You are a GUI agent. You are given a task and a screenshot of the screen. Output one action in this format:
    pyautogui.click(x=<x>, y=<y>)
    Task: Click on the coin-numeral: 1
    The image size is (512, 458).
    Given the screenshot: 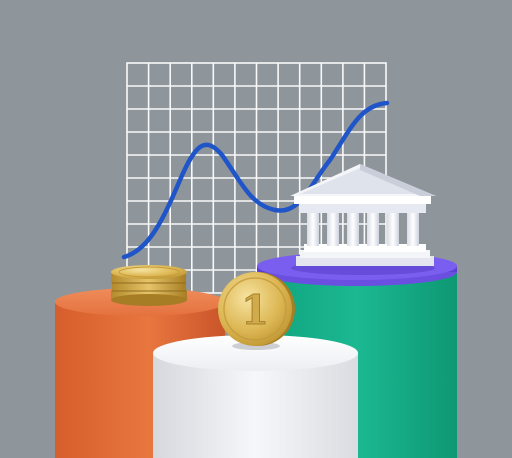 What is the action you would take?
    pyautogui.click(x=255, y=310)
    